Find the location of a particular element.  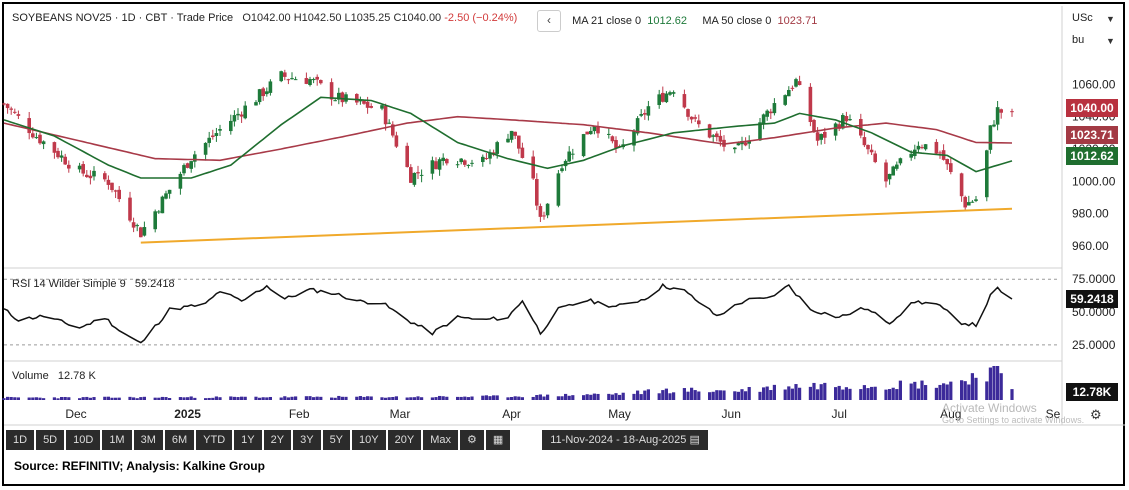

x-tick-label: Se is located at coordinates (1053, 414).